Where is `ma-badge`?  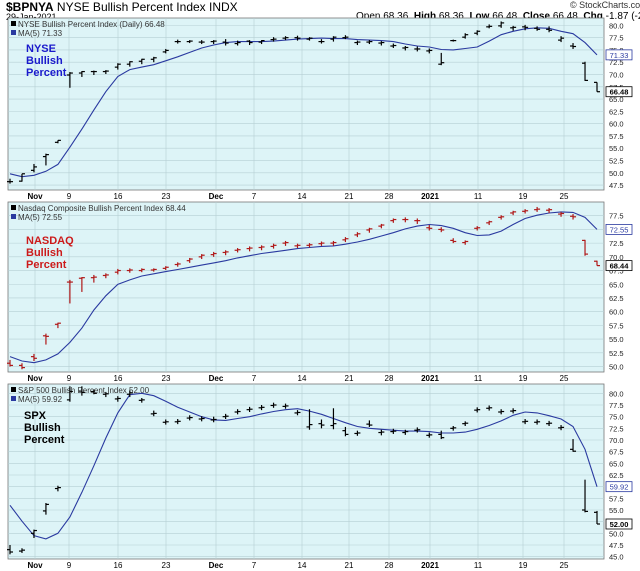
ma-badge is located at coordinates (619, 55).